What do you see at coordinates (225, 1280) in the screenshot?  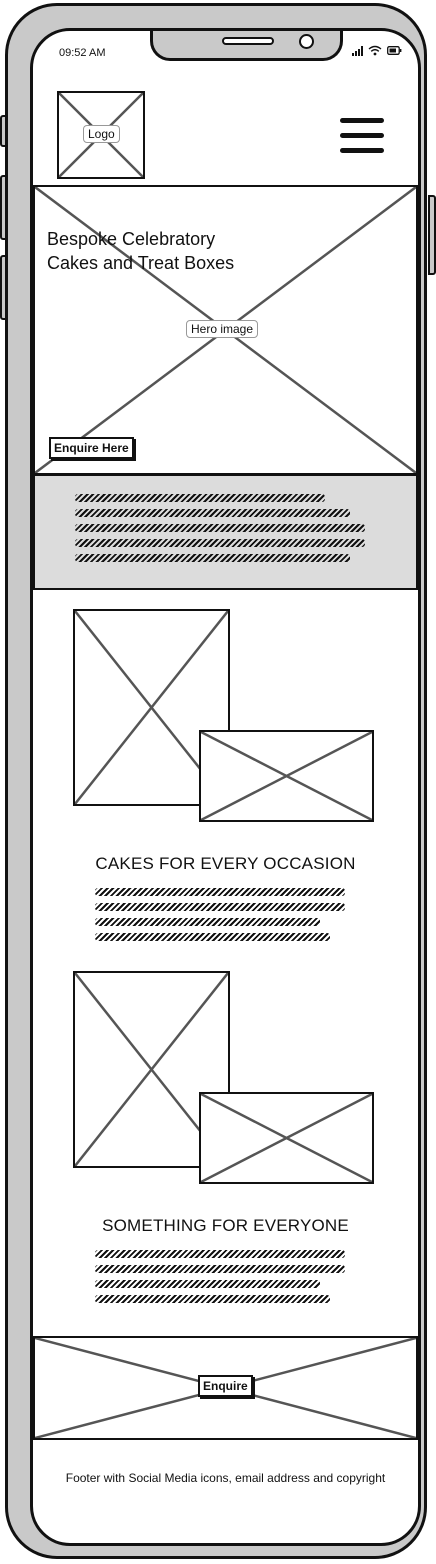 I see `section-2-placeholder-text` at bounding box center [225, 1280].